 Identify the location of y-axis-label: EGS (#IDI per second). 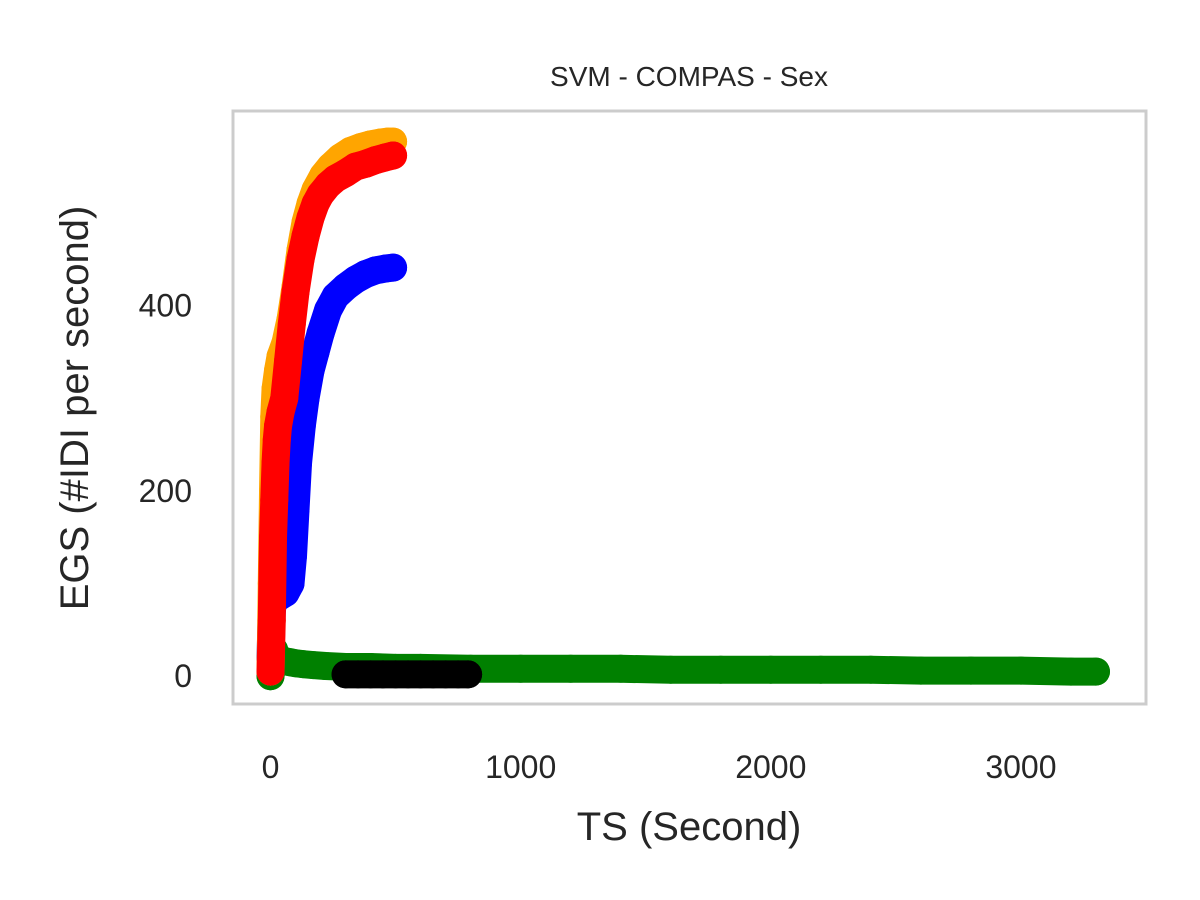
(75, 408).